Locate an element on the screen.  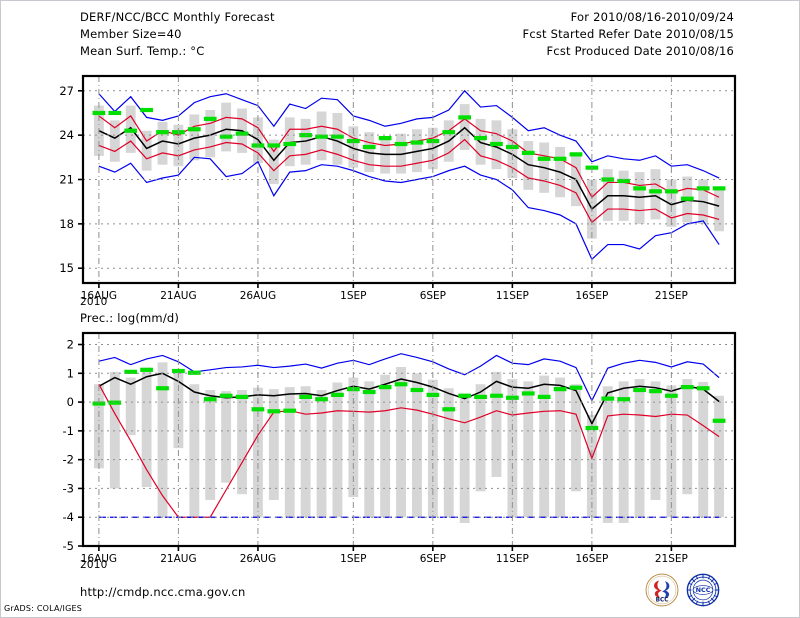
fcst-started-label: Fcst Started Refer Date 2010/08/15 is located at coordinates (628, 34).